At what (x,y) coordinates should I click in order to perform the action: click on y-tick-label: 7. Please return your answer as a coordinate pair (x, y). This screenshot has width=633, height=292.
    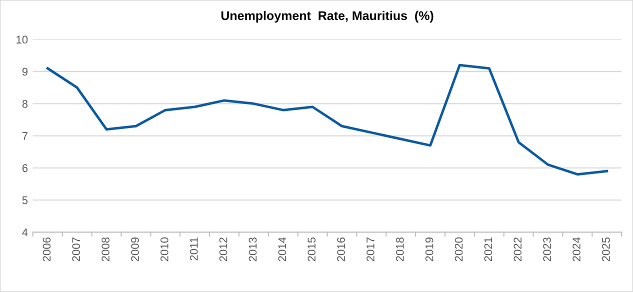
    Looking at the image, I should click on (25, 136).